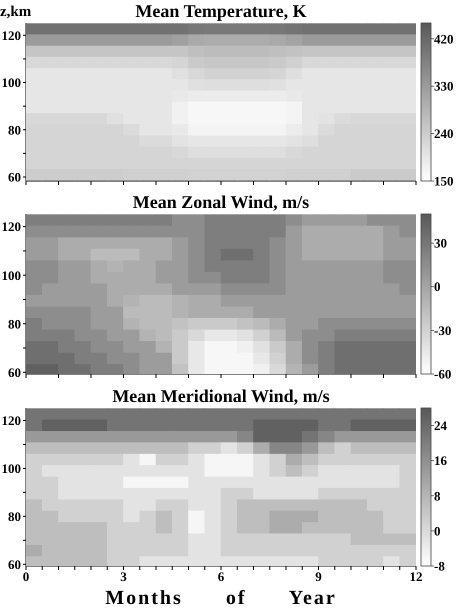 The height and width of the screenshot is (609, 457). What do you see at coordinates (221, 396) in the screenshot?
I see `chart-title: Mean Meridional Wind, m/s` at bounding box center [221, 396].